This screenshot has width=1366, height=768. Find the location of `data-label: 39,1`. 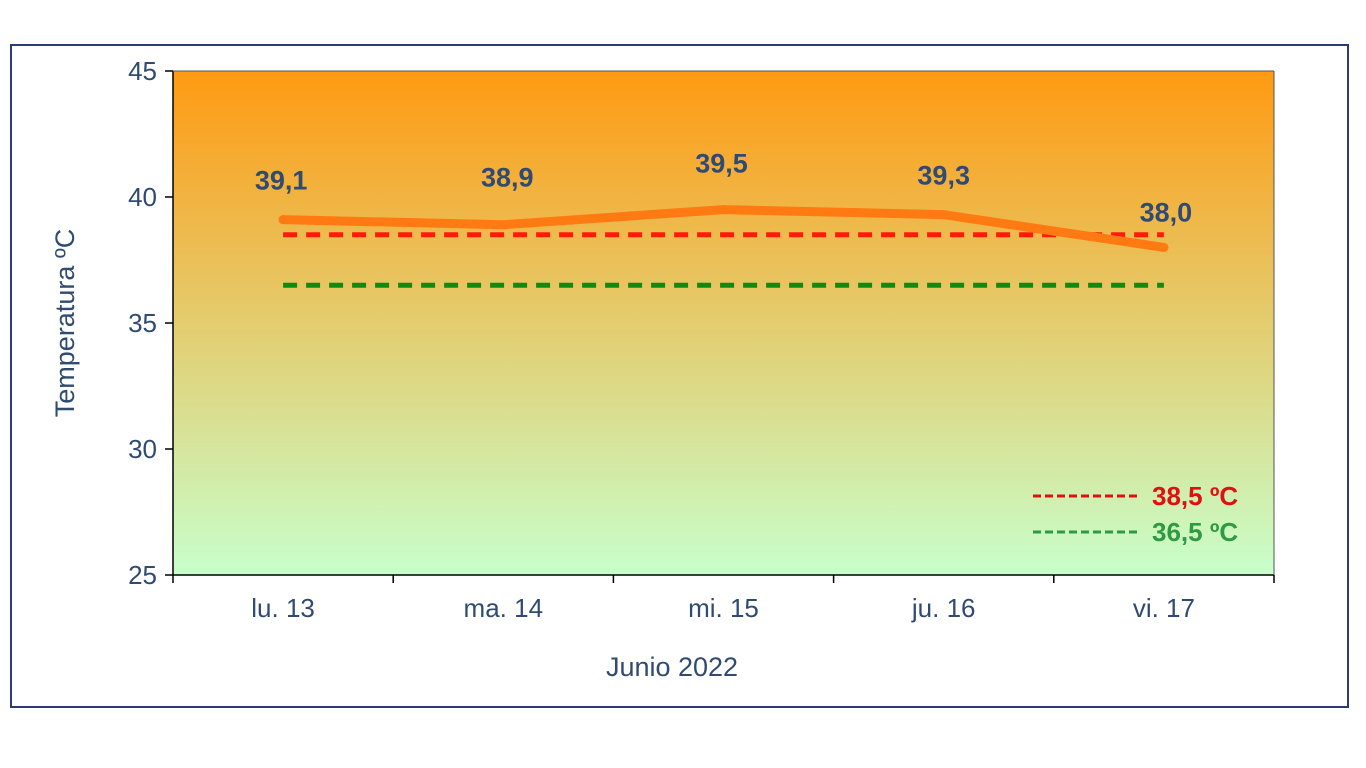

data-label: 39,1 is located at coordinates (281, 181).